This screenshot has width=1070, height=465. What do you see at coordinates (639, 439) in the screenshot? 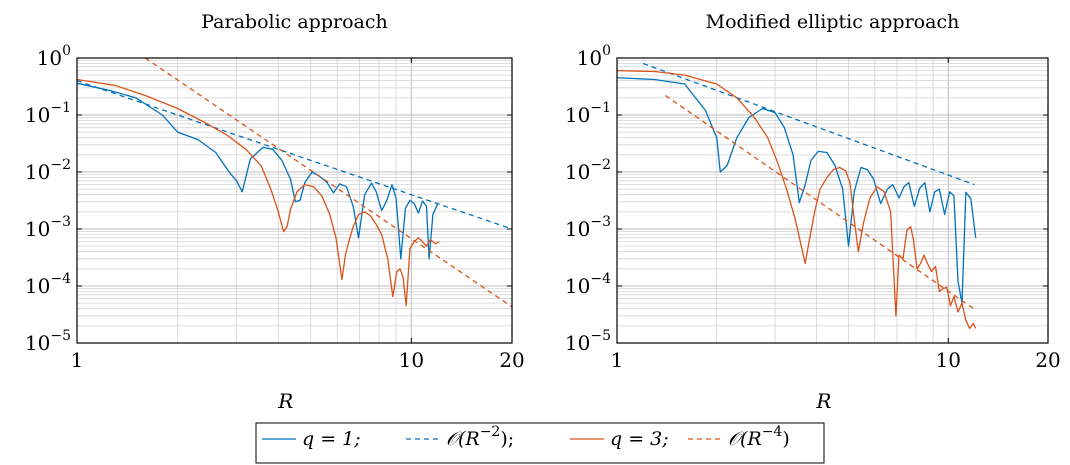
I see `legend-entry-label: q = 3;` at bounding box center [639, 439].